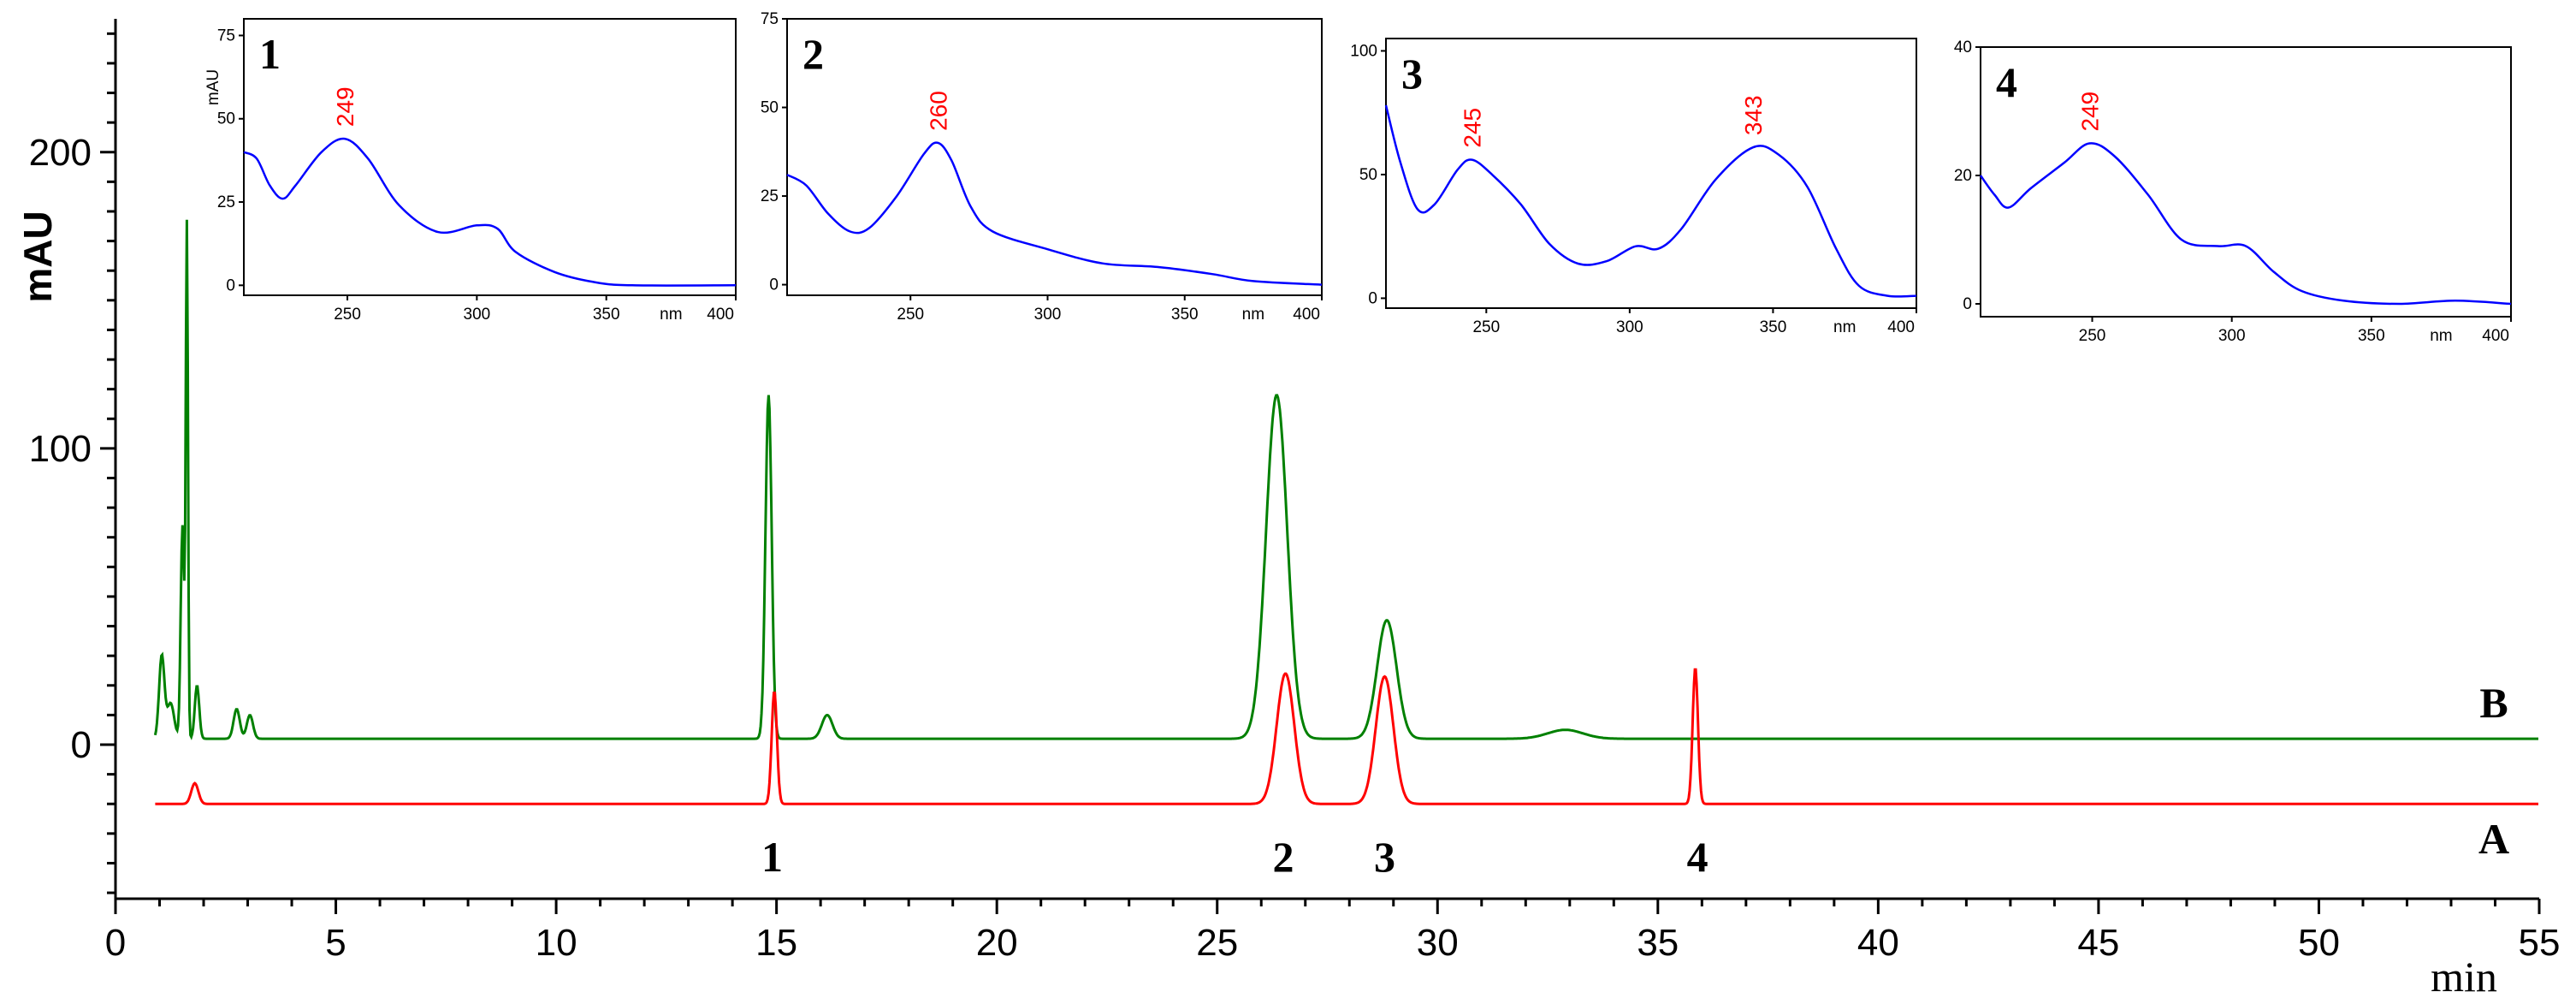 The height and width of the screenshot is (1004, 2576). What do you see at coordinates (1438, 943) in the screenshot?
I see `x-tick-label: 30` at bounding box center [1438, 943].